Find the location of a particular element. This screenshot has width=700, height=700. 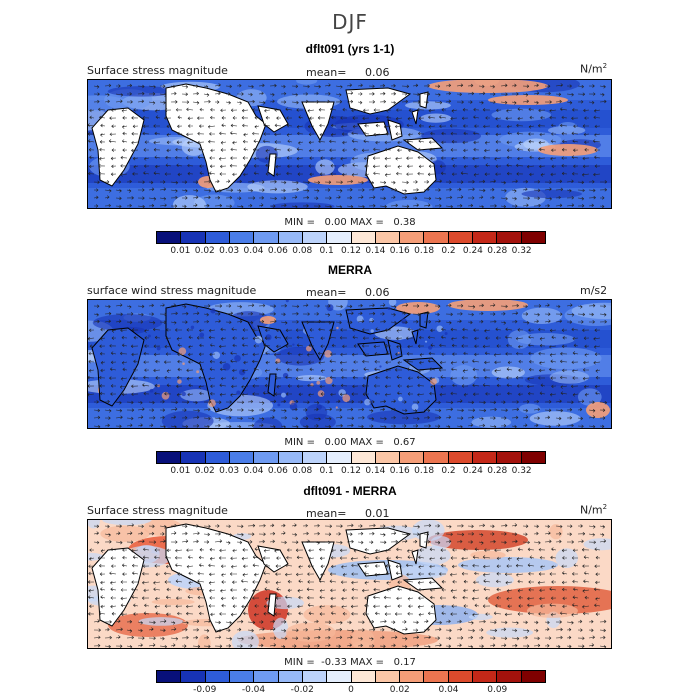

colorbar-tick-label: 0.03 is located at coordinates (229, 251).